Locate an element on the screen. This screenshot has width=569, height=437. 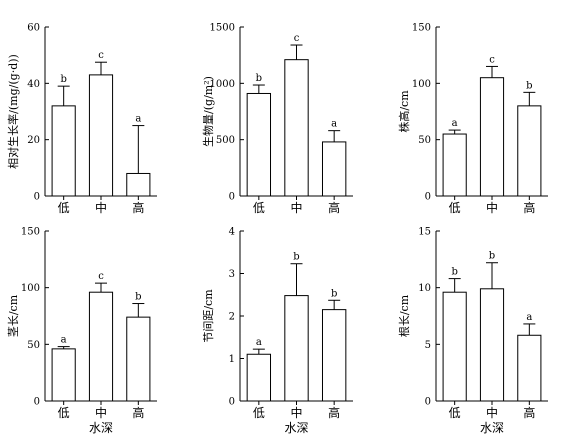
y-axis-label: 节间距/cm is located at coordinates (208, 316).